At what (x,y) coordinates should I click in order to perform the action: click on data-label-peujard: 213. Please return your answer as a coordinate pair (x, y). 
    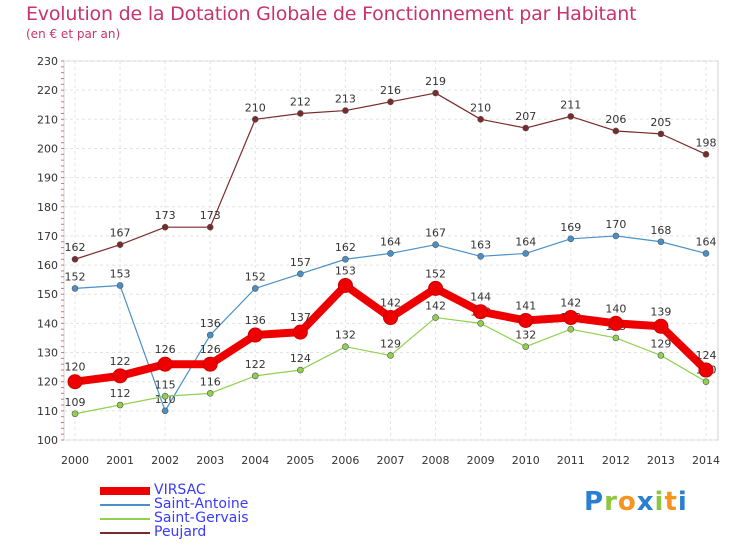
    Looking at the image, I should click on (345, 99).